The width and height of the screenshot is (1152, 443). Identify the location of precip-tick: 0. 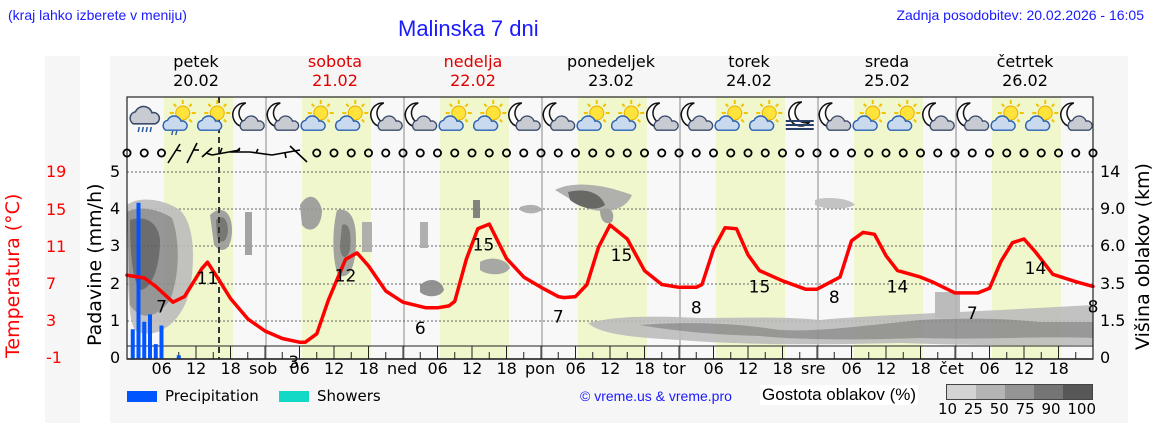
(115, 357).